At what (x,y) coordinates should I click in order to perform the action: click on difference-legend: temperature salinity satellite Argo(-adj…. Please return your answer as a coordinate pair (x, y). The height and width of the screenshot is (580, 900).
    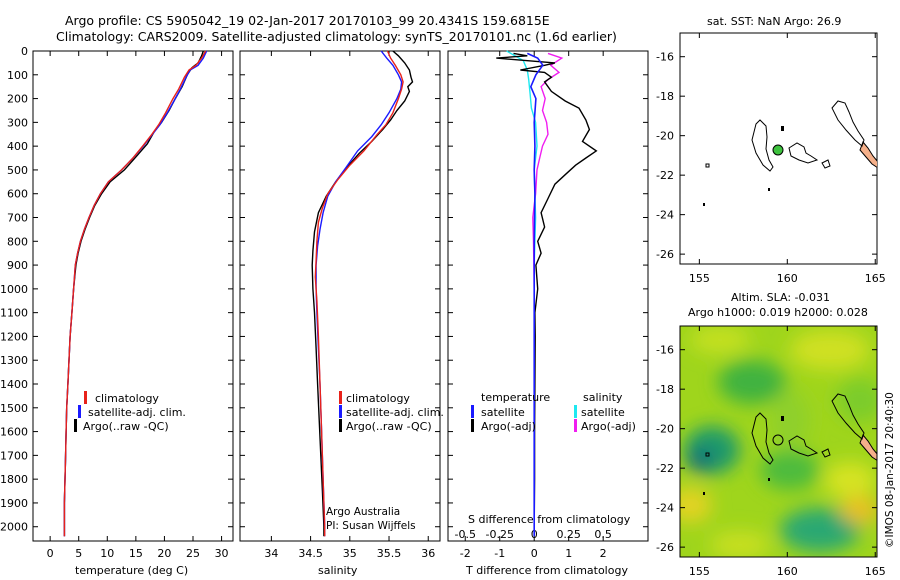
    Looking at the image, I should click on (552, 458).